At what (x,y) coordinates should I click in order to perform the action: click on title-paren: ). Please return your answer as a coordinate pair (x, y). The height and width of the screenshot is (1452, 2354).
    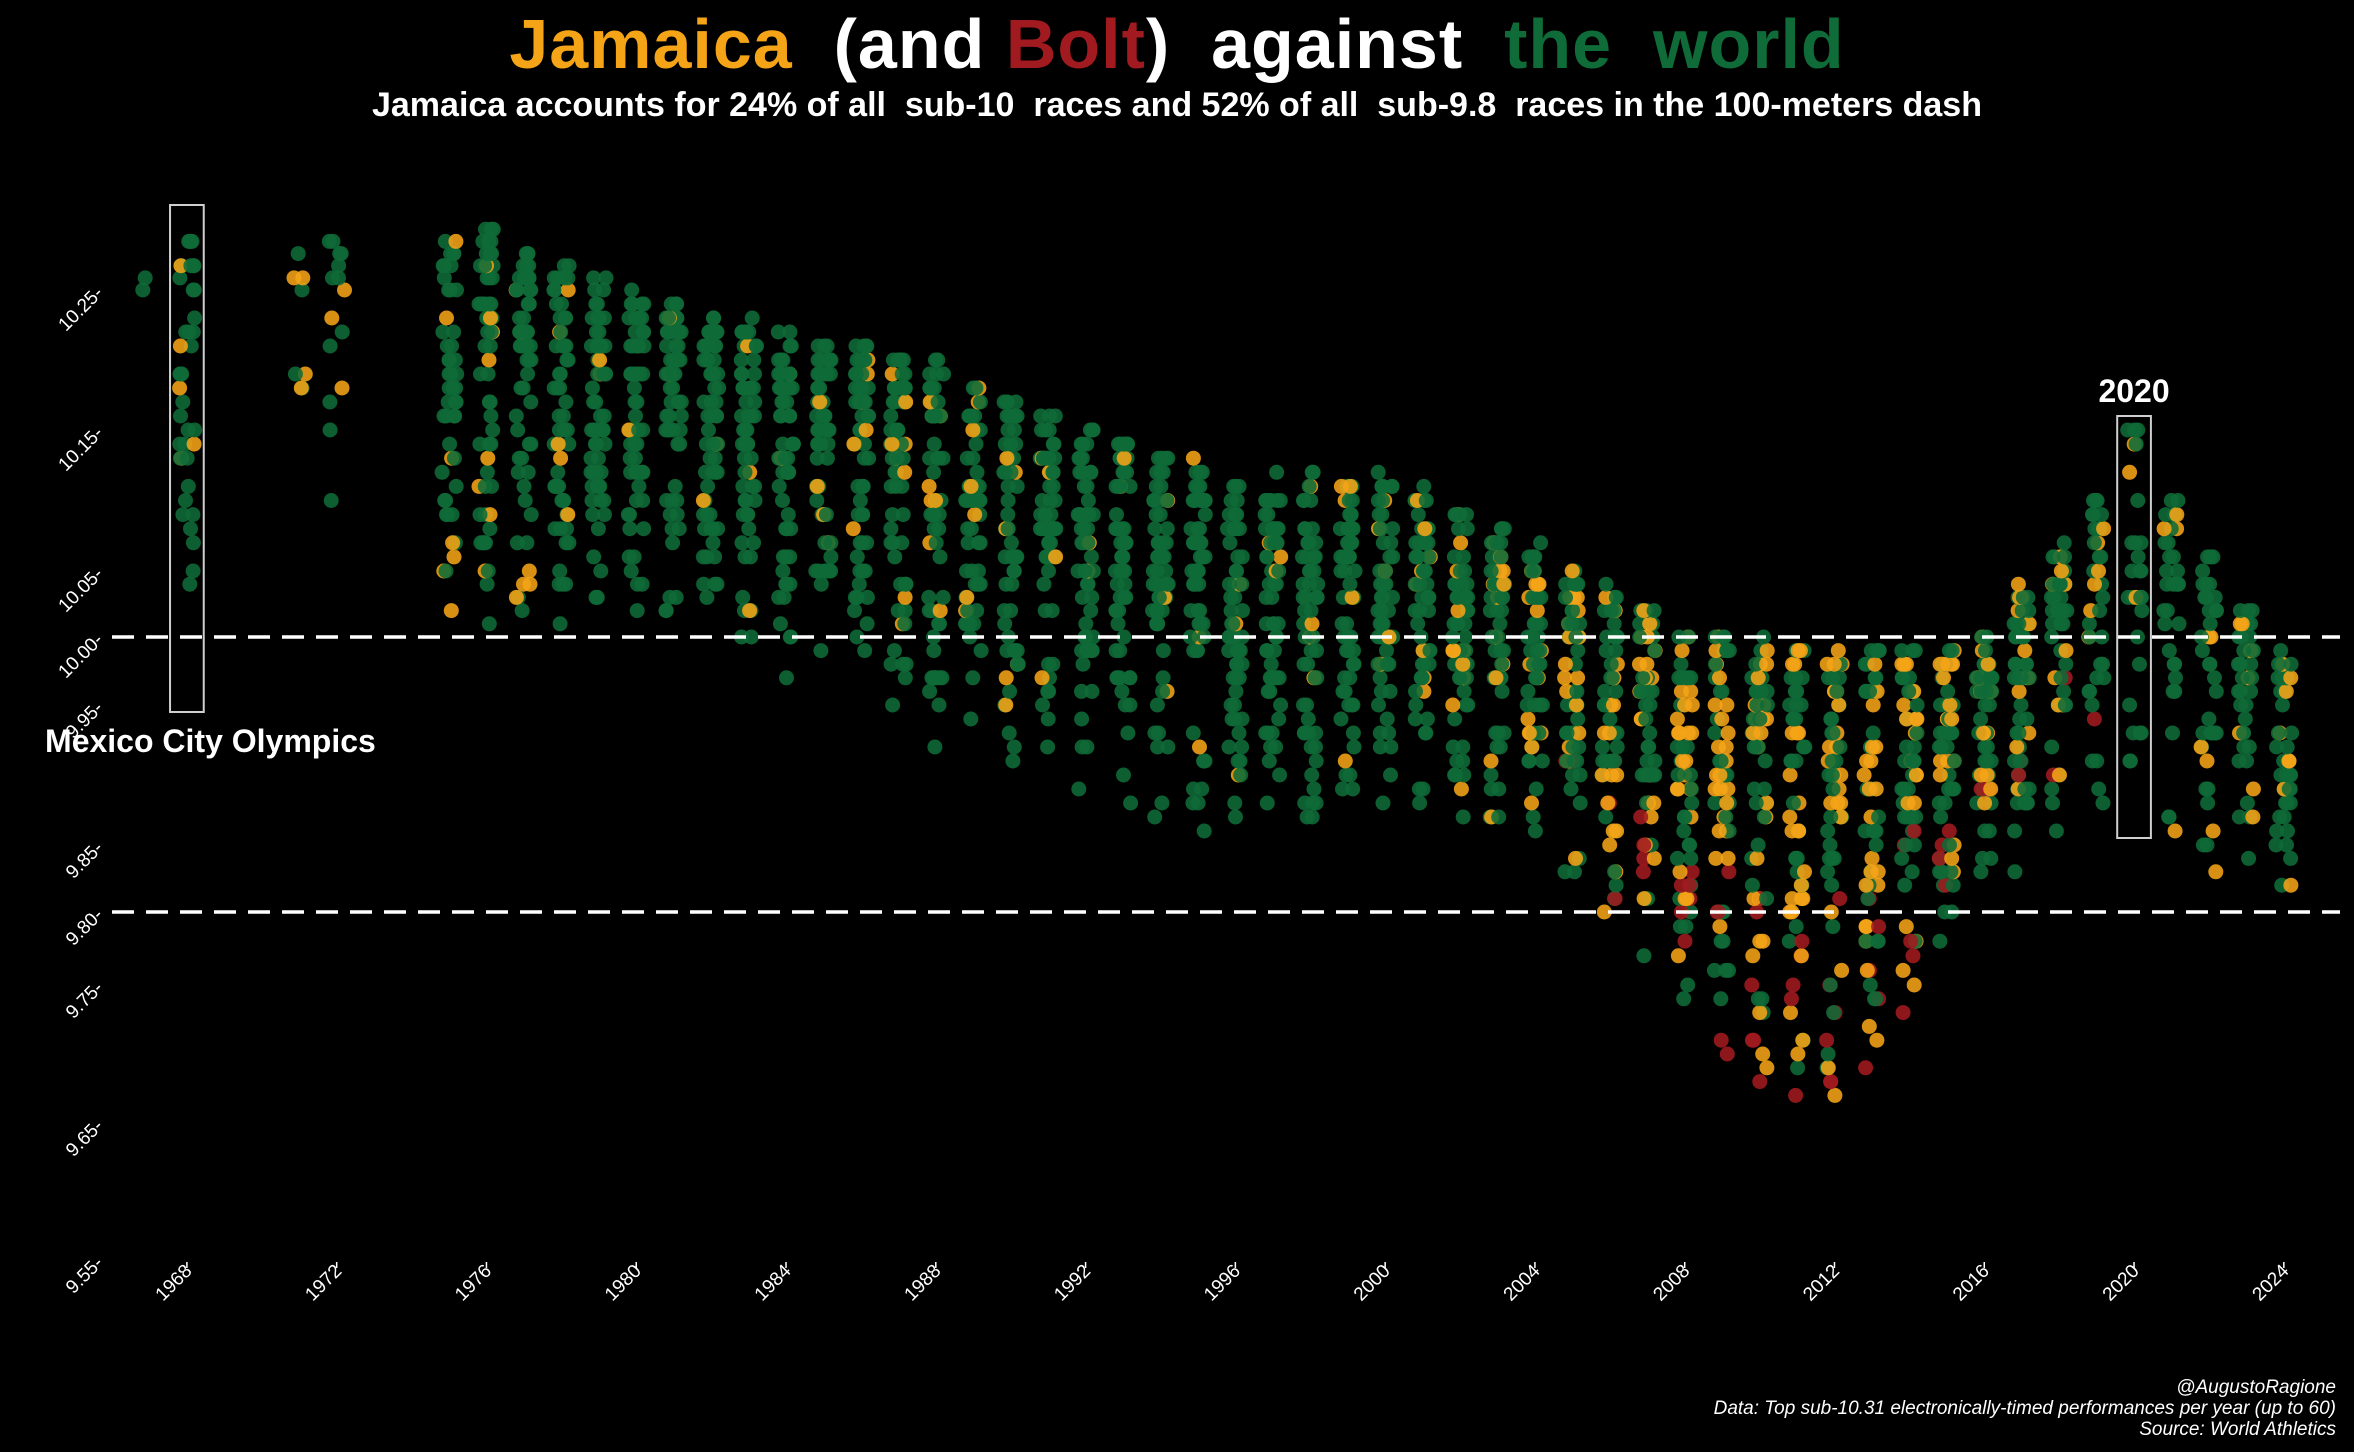
    Looking at the image, I should click on (1158, 44).